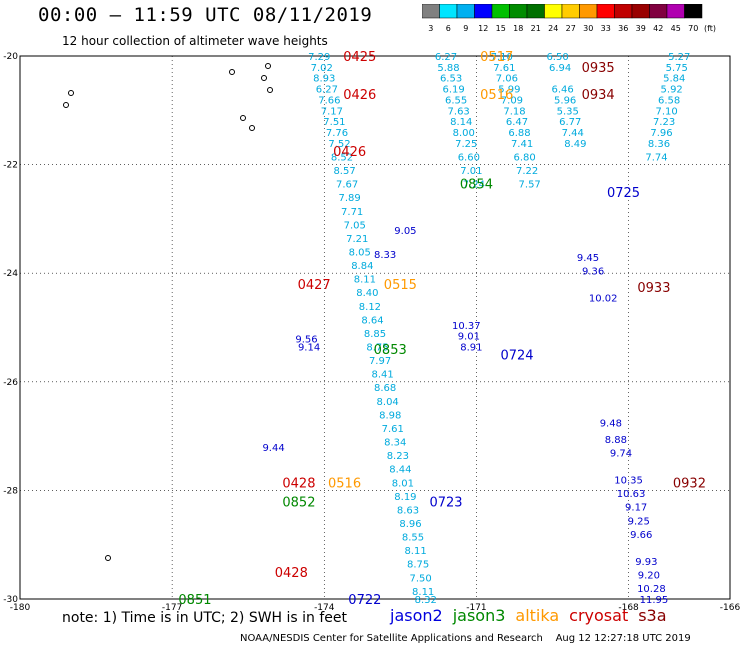  Describe the element at coordinates (405, 497) in the screenshot. I see `swh-value: 8.19` at that location.